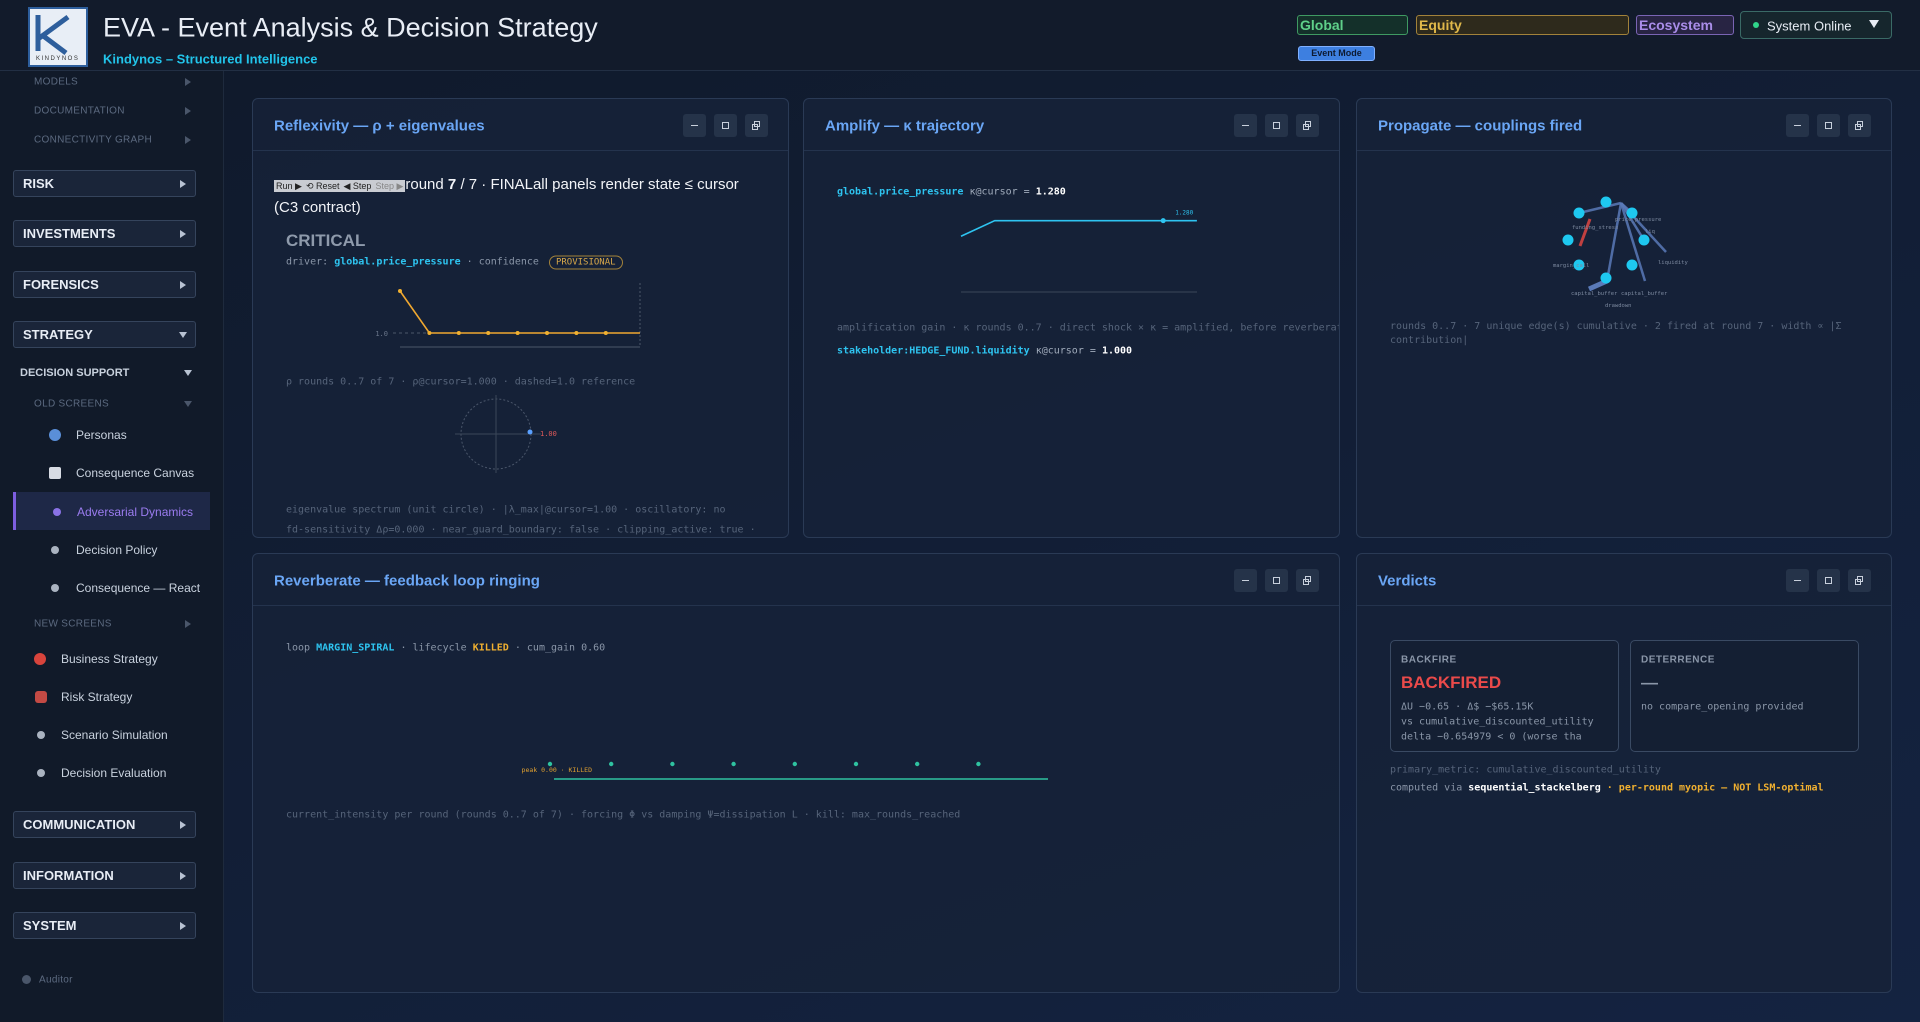 This screenshot has width=1920, height=1022. I want to click on subgroup-label: OLD SCREENS, so click(71, 404).